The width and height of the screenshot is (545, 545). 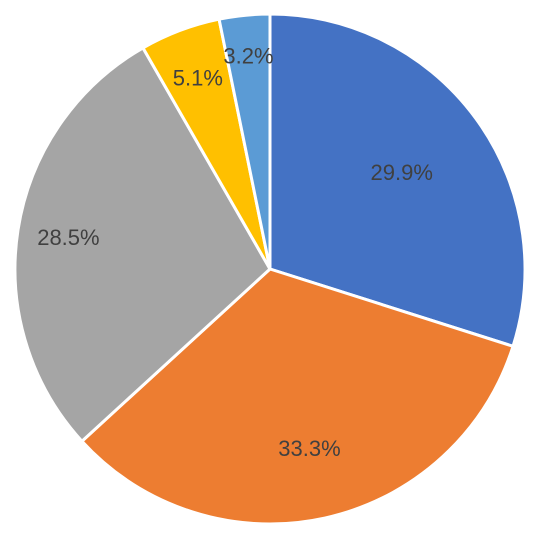 I want to click on pie-slice-label-3: 28.5%, so click(x=68, y=237).